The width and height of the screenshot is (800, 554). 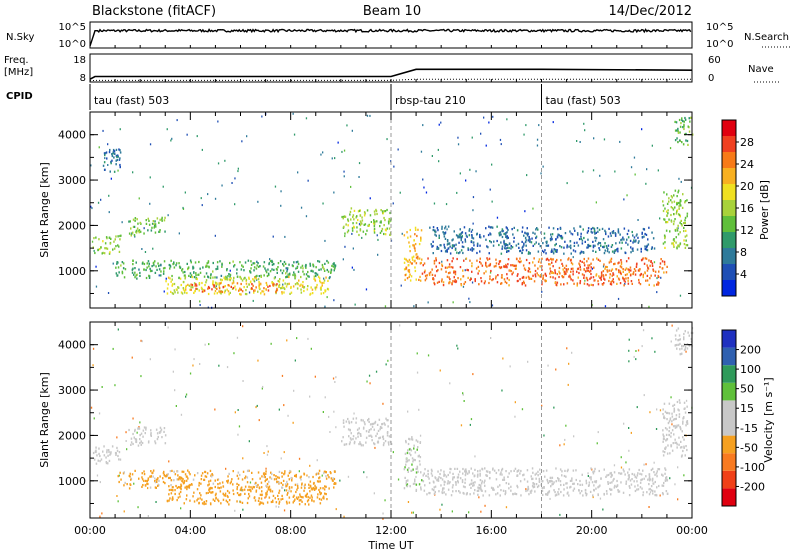 I want to click on nave-line, so click(x=390, y=80).